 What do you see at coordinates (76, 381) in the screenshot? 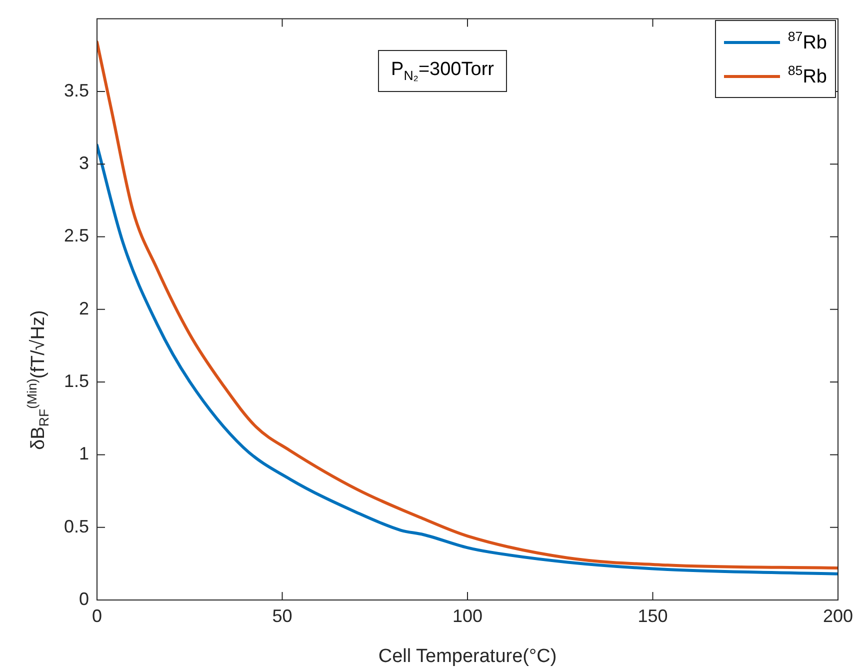
I see `y-tick-label: 1.5` at bounding box center [76, 381].